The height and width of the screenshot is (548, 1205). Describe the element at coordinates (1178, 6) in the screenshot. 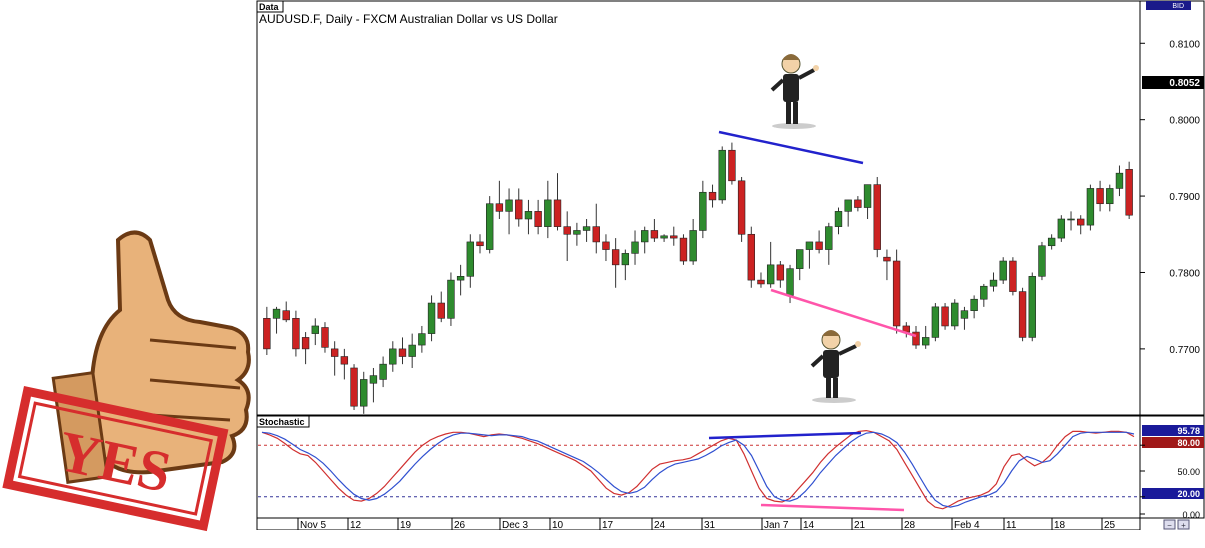

I see `bid-label: BID` at that location.